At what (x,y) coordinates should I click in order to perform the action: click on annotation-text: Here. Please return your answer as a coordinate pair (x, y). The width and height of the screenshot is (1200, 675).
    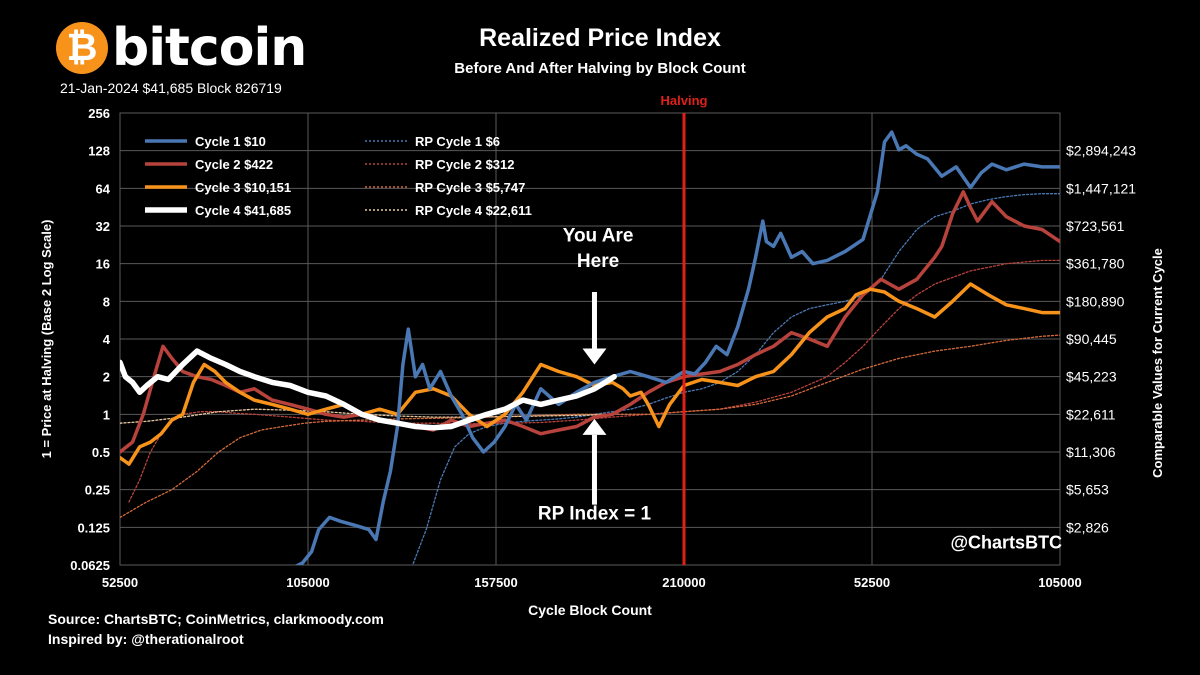
    Looking at the image, I should click on (598, 261).